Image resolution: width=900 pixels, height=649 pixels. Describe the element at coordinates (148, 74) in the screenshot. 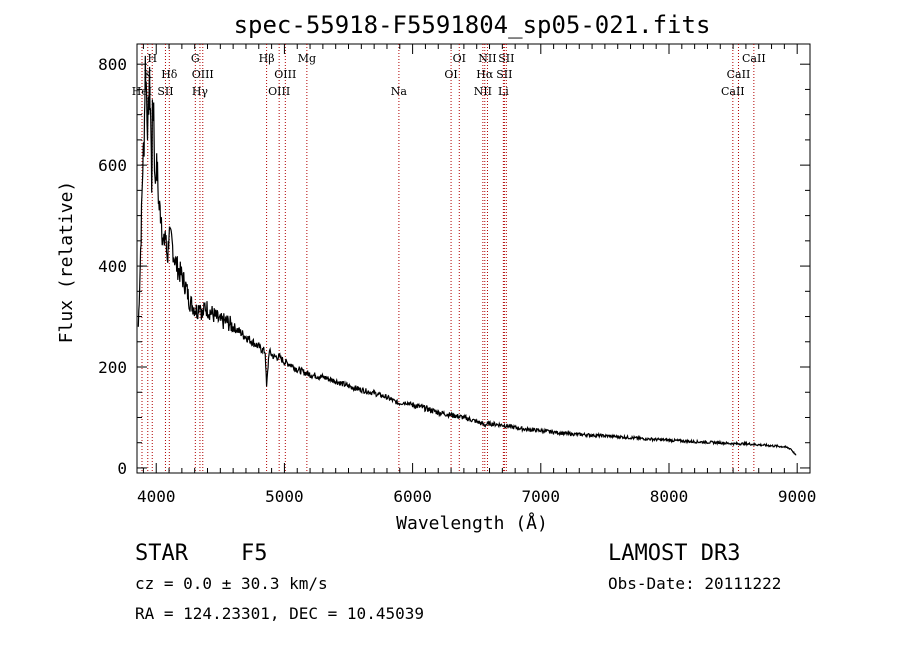

I see `spectral-line-label: K` at that location.